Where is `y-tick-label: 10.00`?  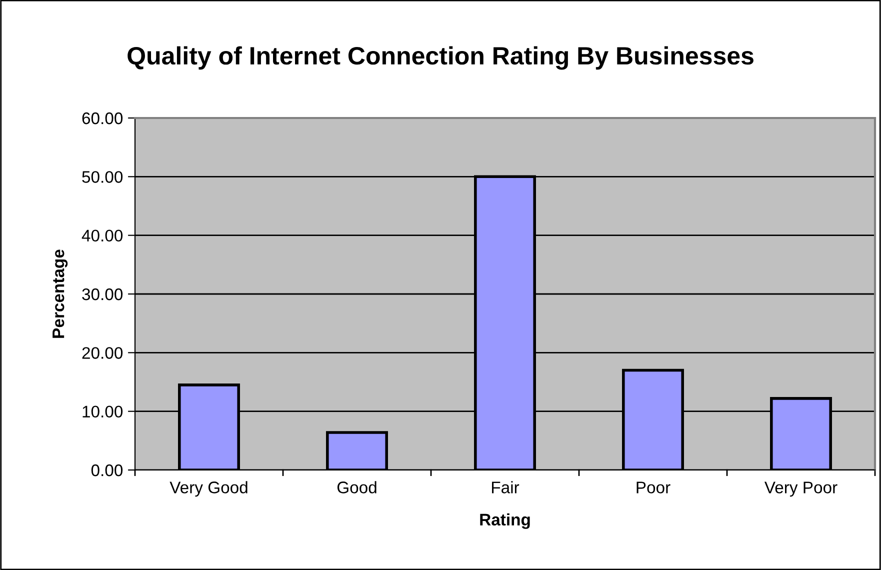
y-tick-label: 10.00 is located at coordinates (102, 412).